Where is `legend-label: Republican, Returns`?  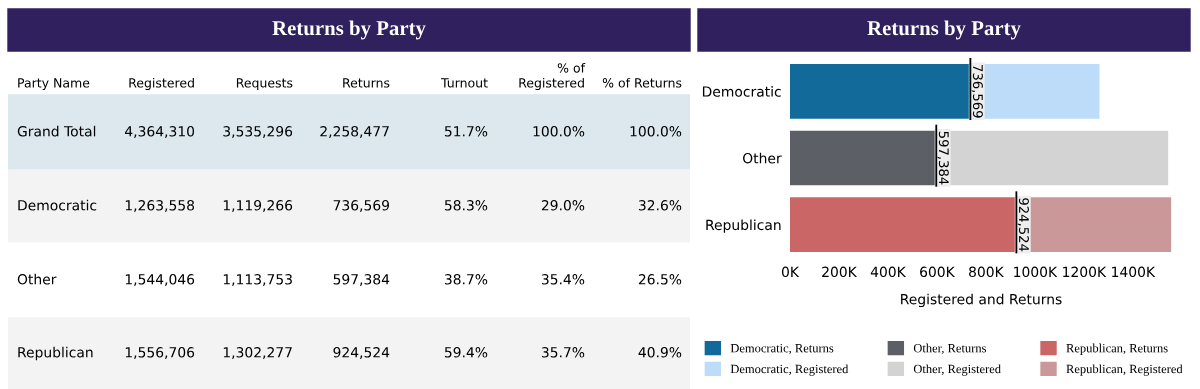
legend-label: Republican, Returns is located at coordinates (1117, 349).